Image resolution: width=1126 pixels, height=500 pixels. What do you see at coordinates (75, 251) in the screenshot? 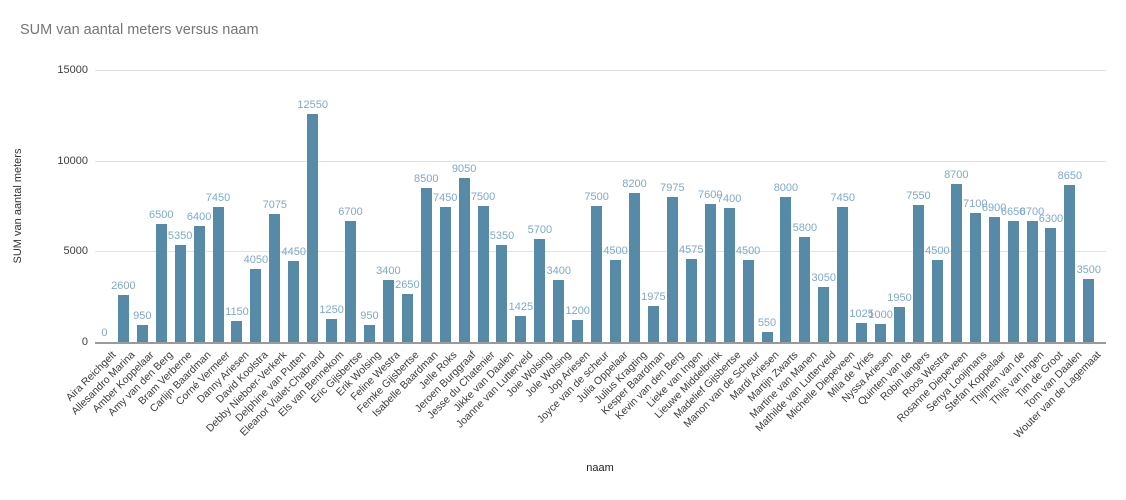
I see `y-tick-label: 5000` at bounding box center [75, 251].